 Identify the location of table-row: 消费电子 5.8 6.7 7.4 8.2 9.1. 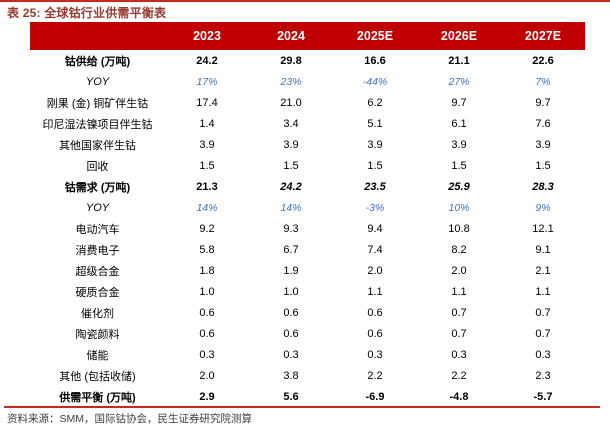
(307, 249).